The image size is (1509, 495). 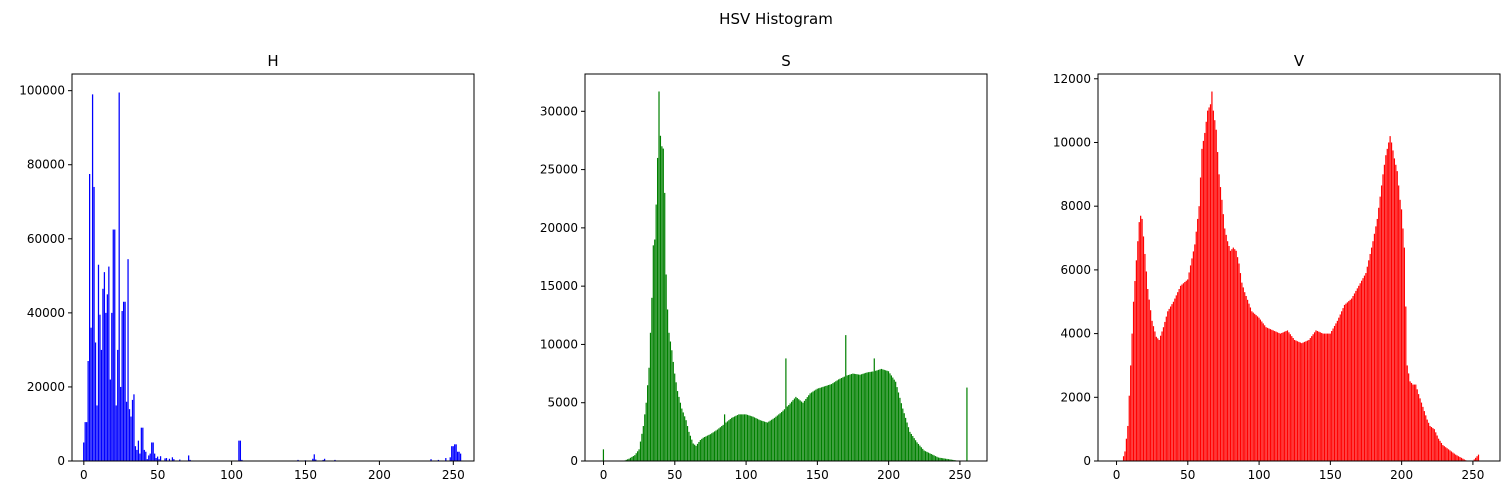 What do you see at coordinates (453, 475) in the screenshot?
I see `x-tick-label: 250` at bounding box center [453, 475].